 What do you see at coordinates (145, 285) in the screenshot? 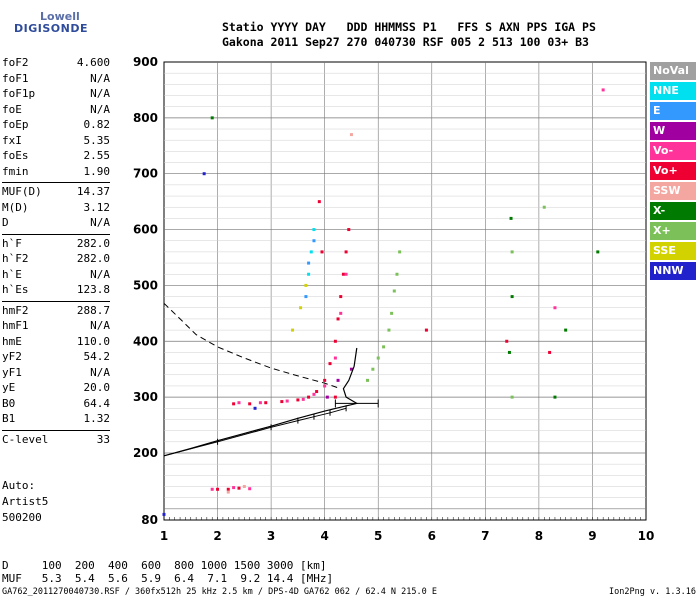
I see `y-tick-label: 500` at bounding box center [145, 285].